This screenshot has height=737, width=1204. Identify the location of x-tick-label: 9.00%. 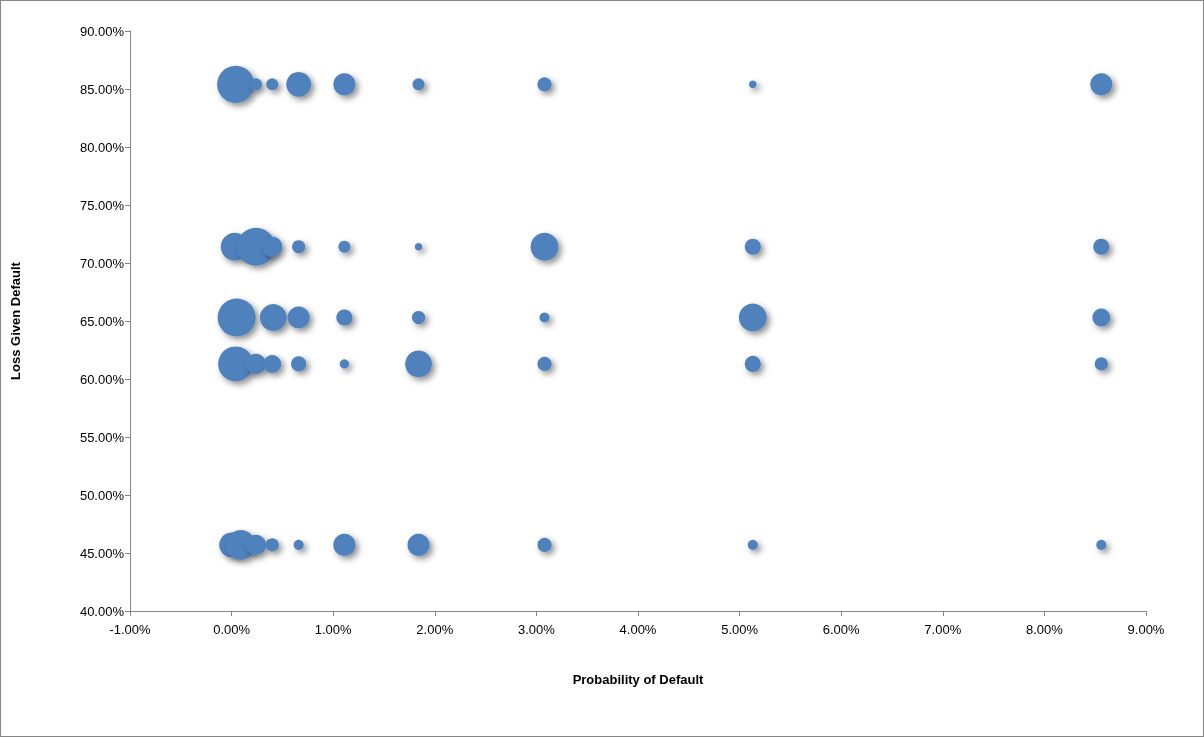
(1146, 629).